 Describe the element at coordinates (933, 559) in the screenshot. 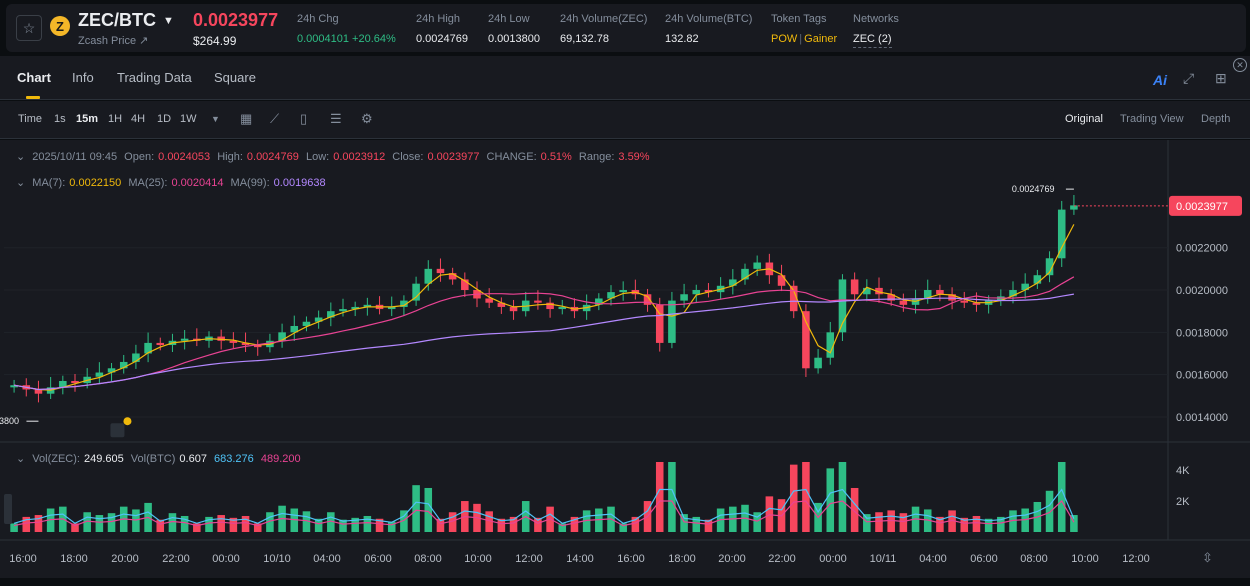

I see `x-tick-label: 04:00` at that location.